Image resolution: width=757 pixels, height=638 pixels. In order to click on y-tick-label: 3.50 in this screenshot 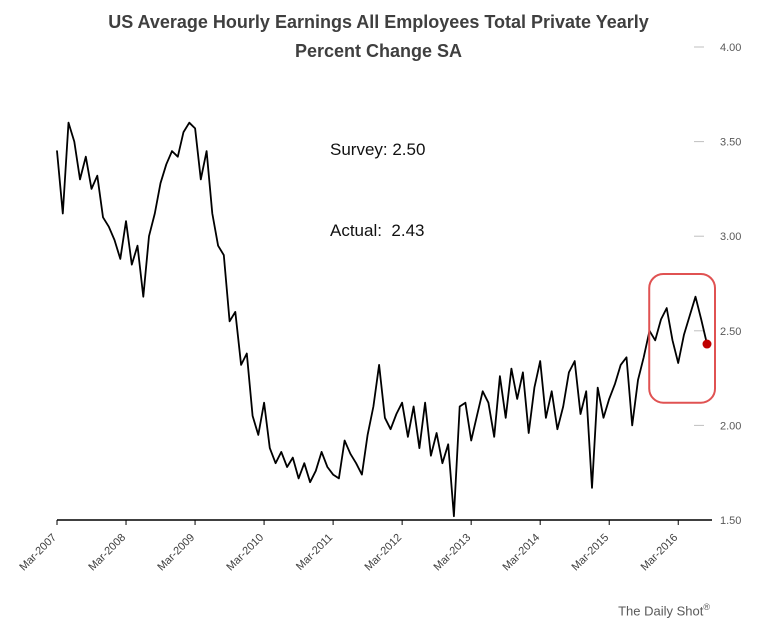, I will do `click(730, 143)`.